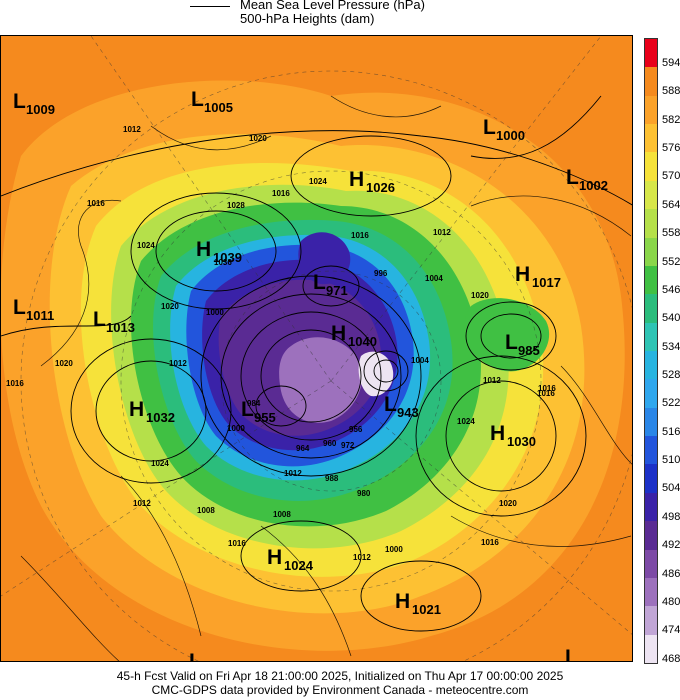 This screenshot has height=700, width=680. What do you see at coordinates (671, 289) in the screenshot?
I see `colorbar-tick-label: 546` at bounding box center [671, 289].